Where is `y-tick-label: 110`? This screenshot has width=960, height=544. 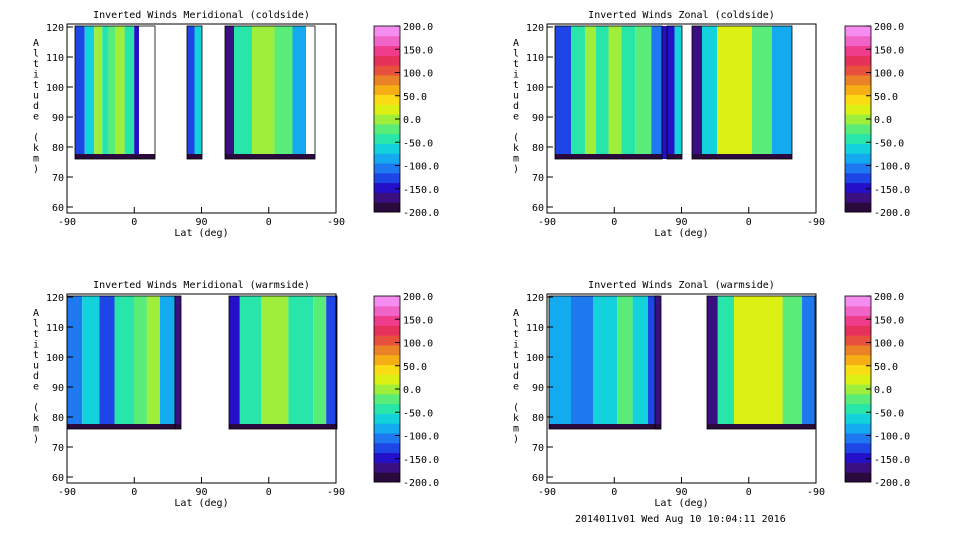
y-tick-label: 110 is located at coordinates (55, 328).